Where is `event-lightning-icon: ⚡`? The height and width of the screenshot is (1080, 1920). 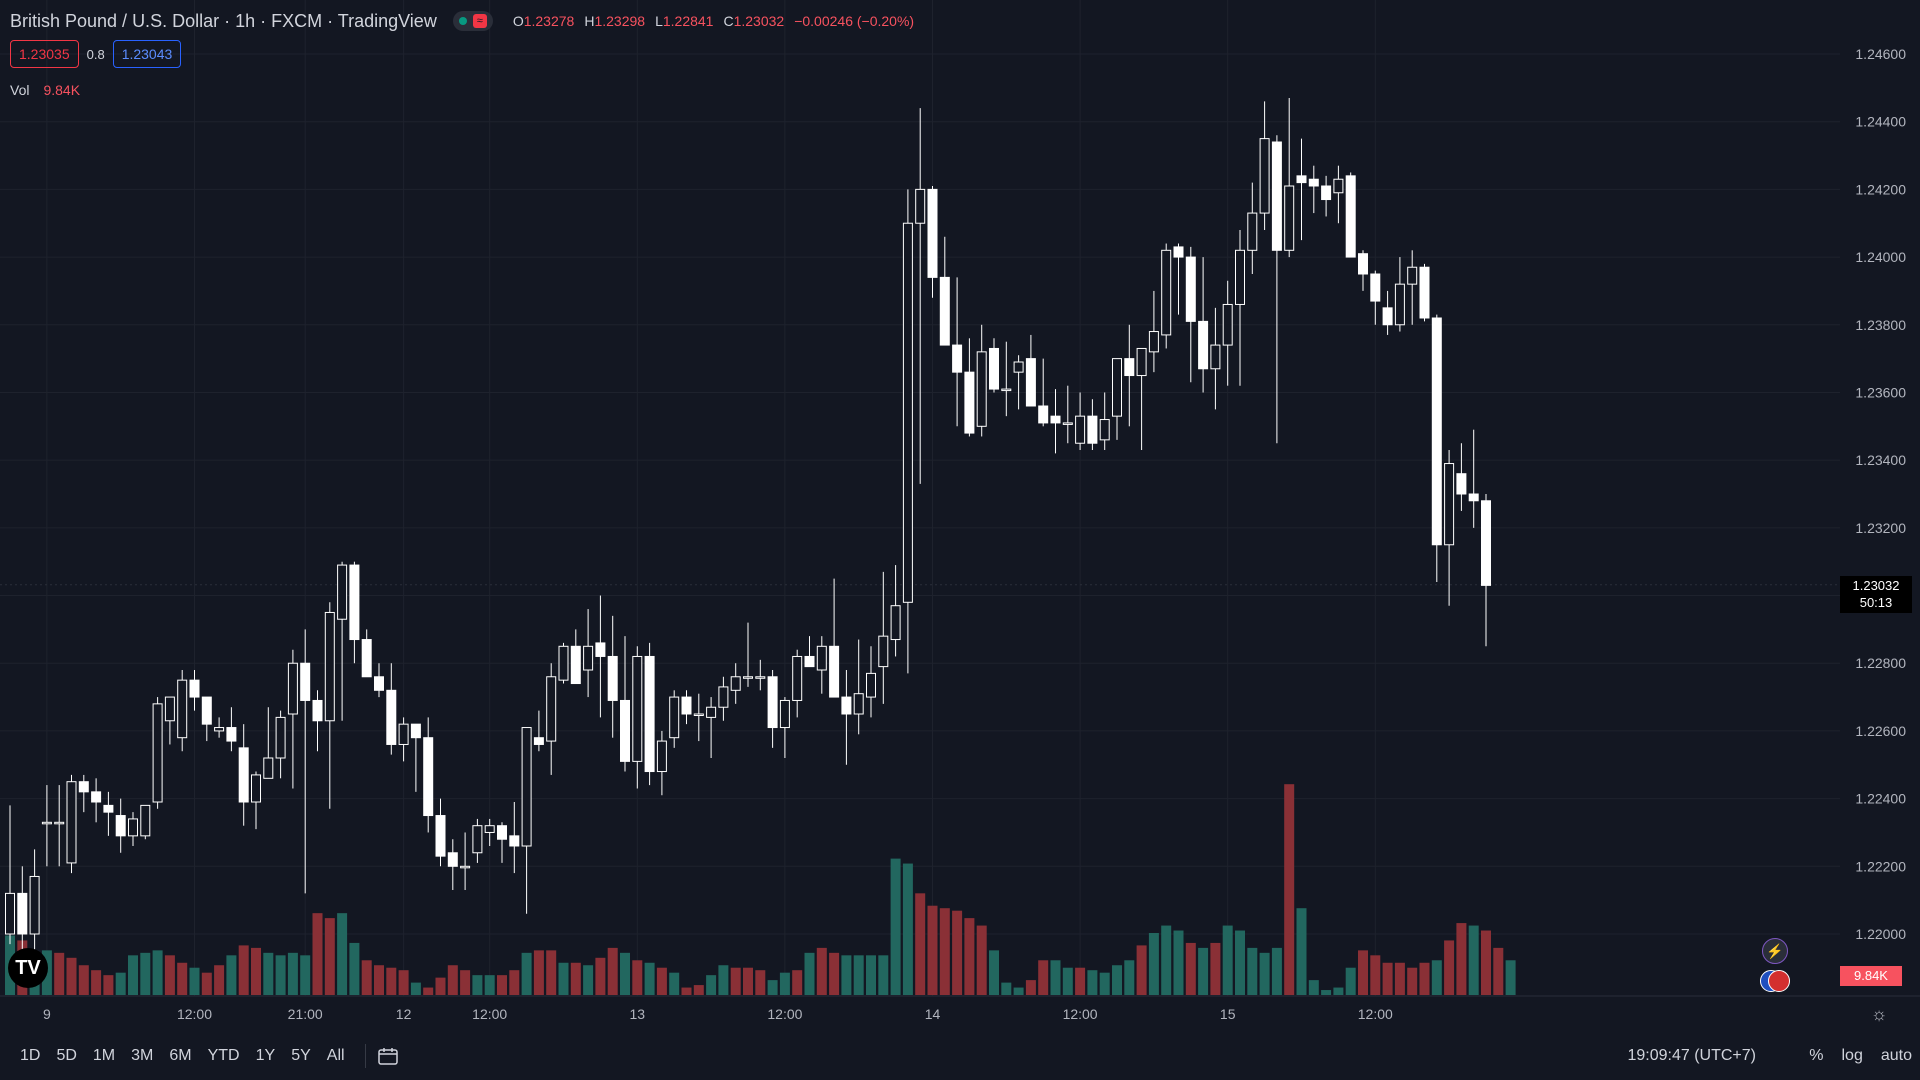 event-lightning-icon: ⚡ is located at coordinates (1775, 951).